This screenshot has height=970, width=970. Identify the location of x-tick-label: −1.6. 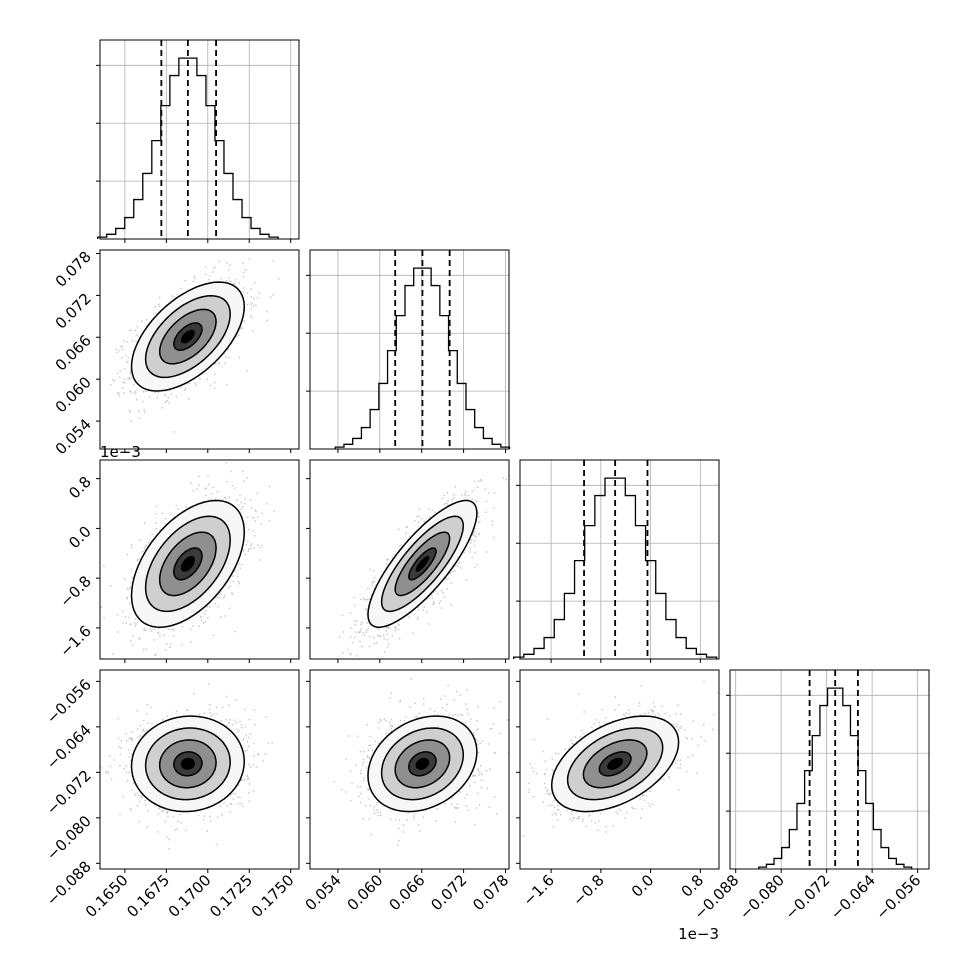
(538, 890).